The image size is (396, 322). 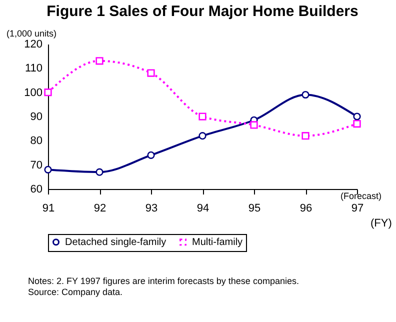 What do you see at coordinates (164, 281) in the screenshot?
I see `text: Notes: 2. FY 1997 figures are interim forecasts by these companies.` at bounding box center [164, 281].